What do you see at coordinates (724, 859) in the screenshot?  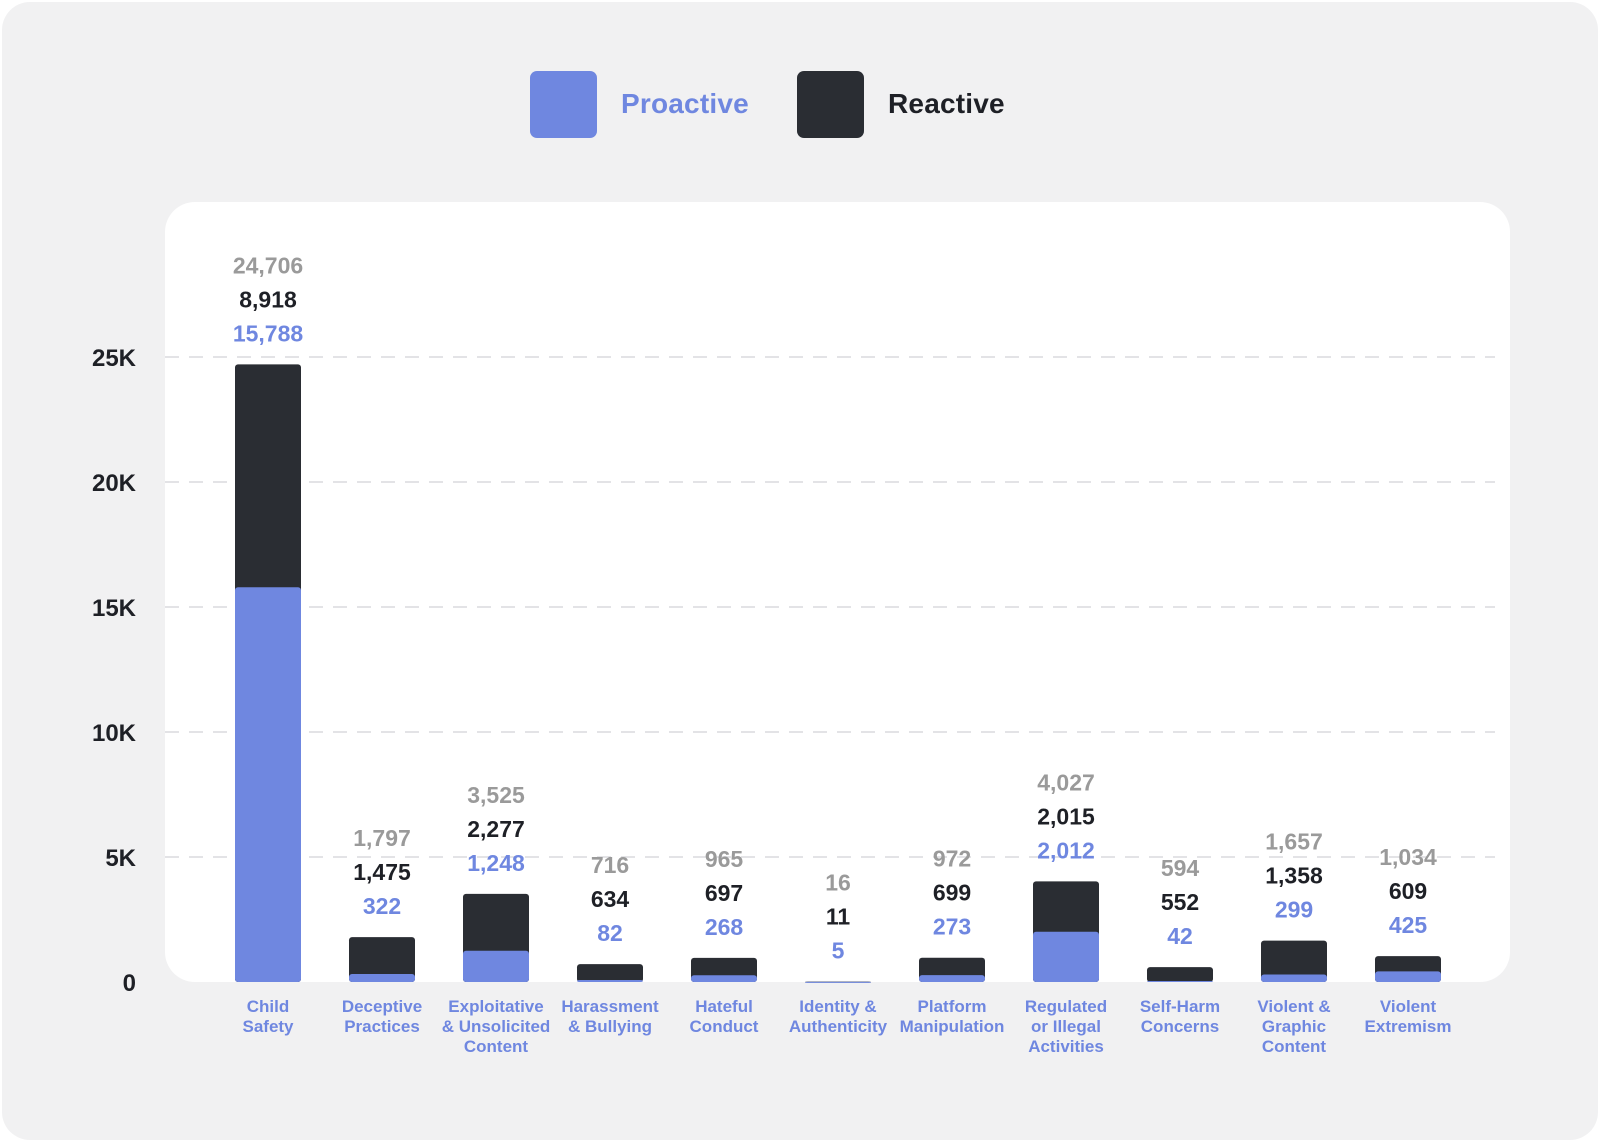 I see `data-label-total: 965` at bounding box center [724, 859].